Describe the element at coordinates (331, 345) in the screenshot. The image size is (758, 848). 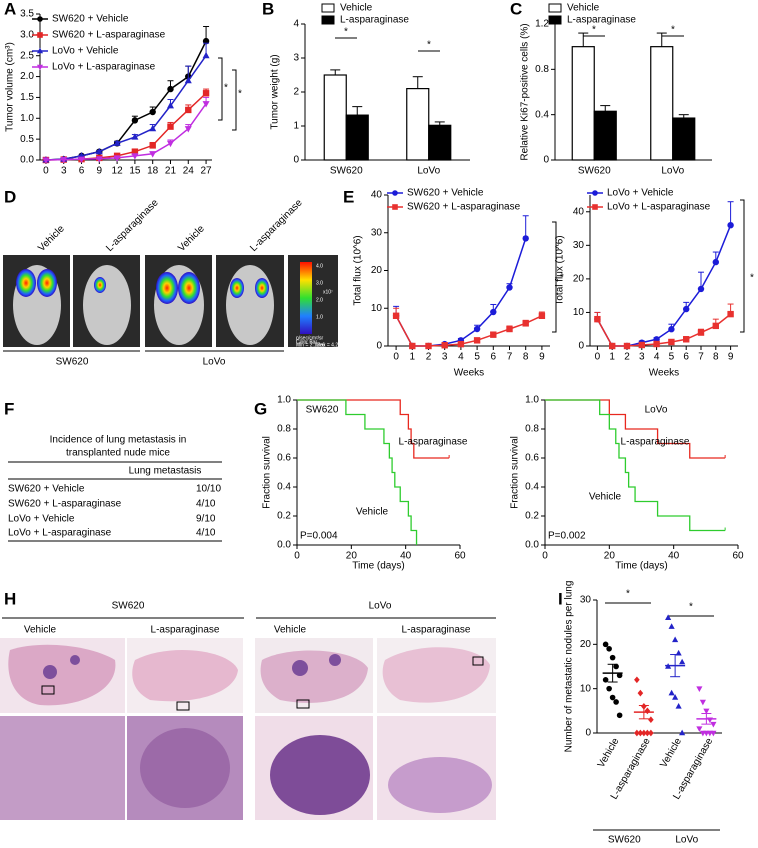
I see `colorbar-caption: Max = 4.20e7` at that location.